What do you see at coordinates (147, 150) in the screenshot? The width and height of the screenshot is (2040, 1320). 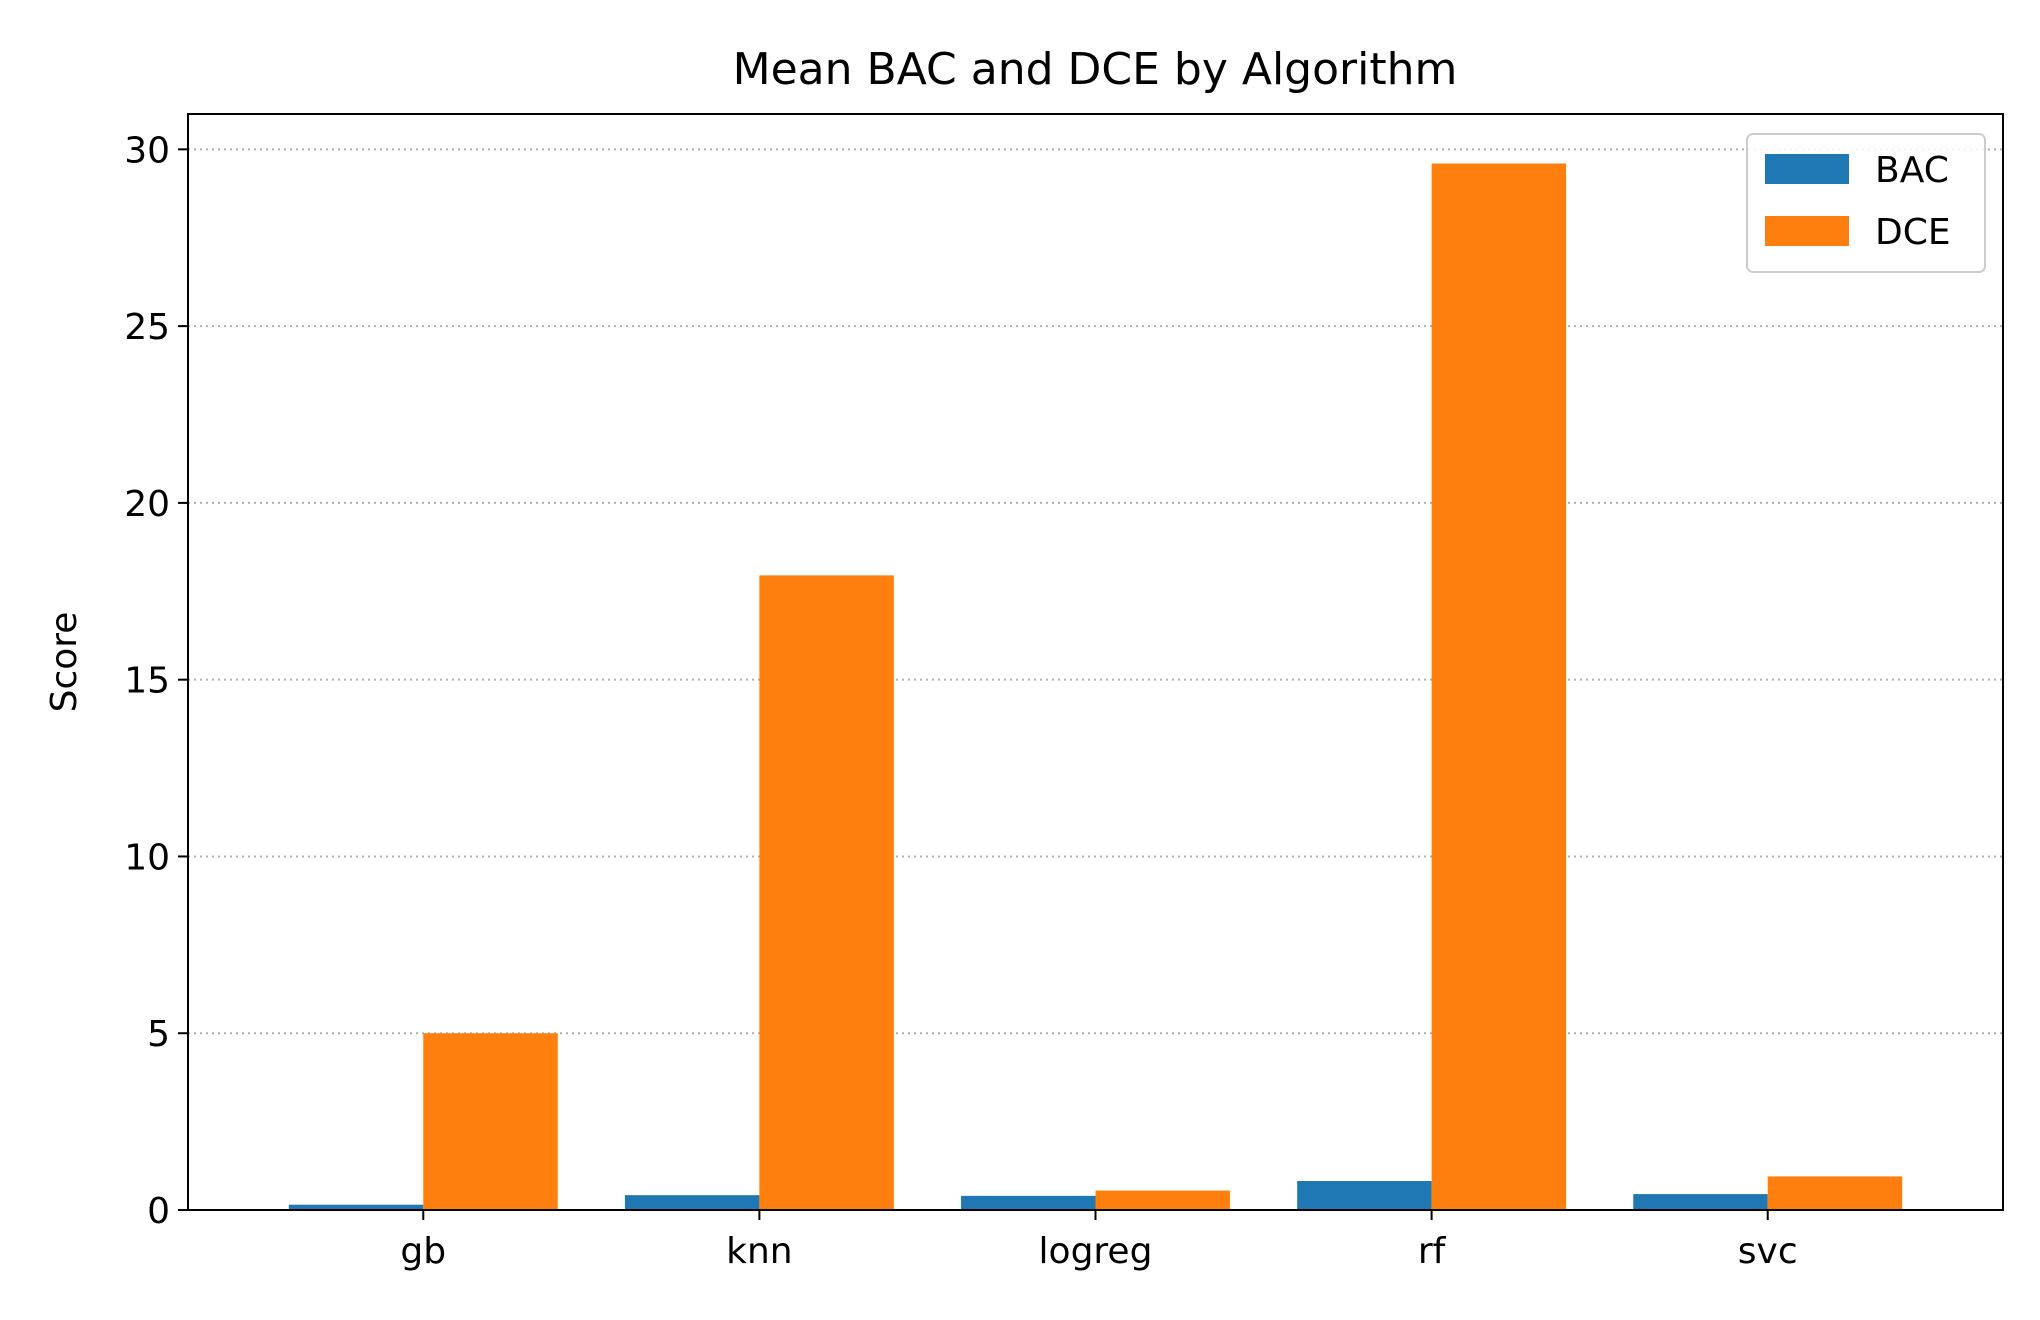 I see `y-tick-label: 30` at bounding box center [147, 150].